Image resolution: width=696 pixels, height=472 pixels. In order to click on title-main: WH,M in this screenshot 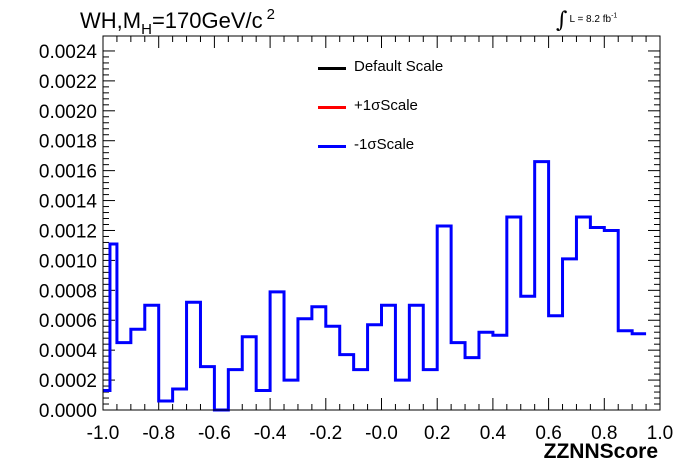, I will do `click(111, 20)`.